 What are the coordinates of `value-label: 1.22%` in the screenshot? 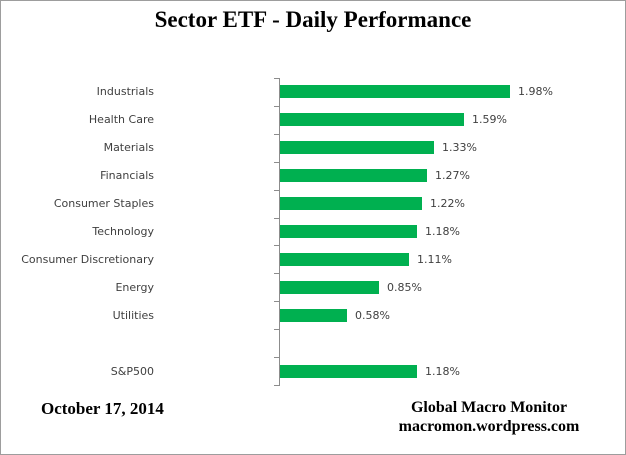 It's located at (447, 204).